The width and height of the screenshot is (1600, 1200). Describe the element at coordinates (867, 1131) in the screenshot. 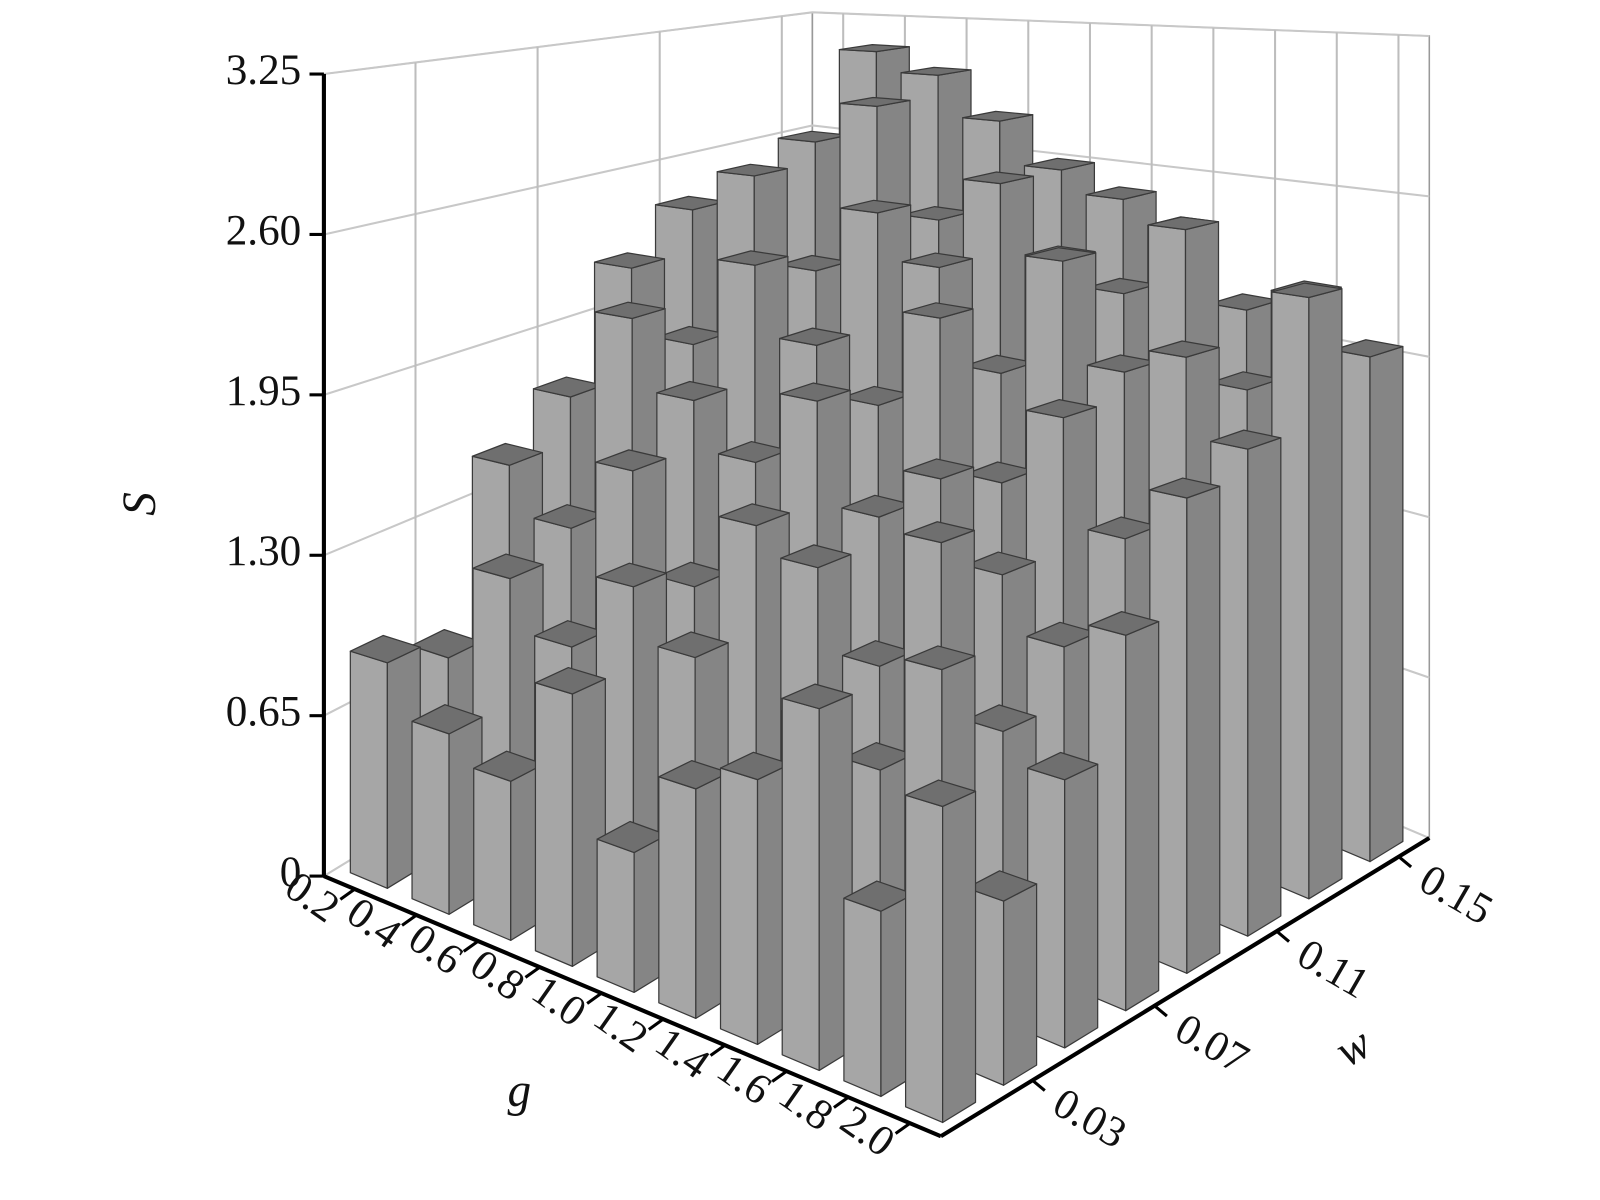

I see `x-tick-label: 2.0` at that location.